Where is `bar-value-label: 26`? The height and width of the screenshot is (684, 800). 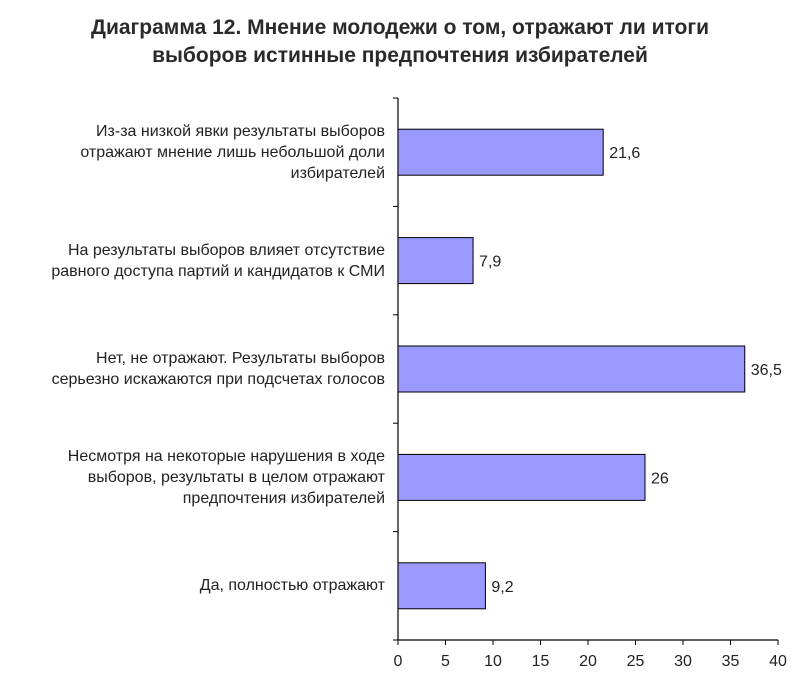
bar-value-label: 26 is located at coordinates (660, 478).